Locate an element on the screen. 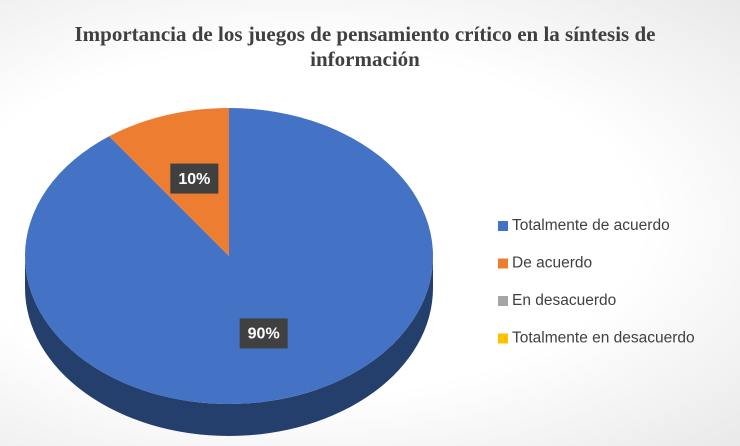  pie-slice is located at coordinates (169, 182).